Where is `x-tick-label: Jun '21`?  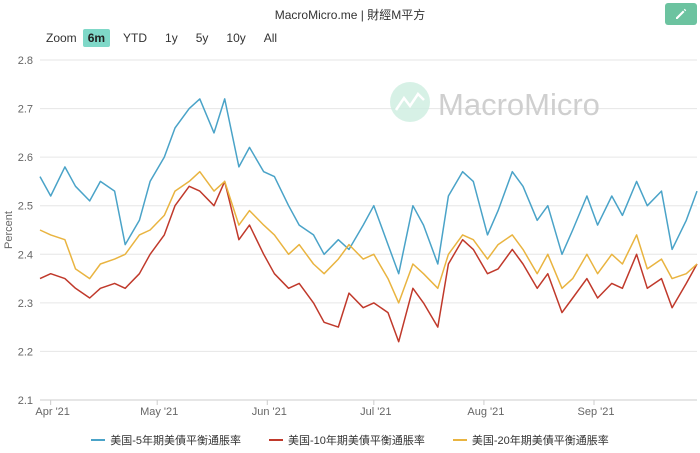
x-tick-label: Jun '21 is located at coordinates (269, 412).